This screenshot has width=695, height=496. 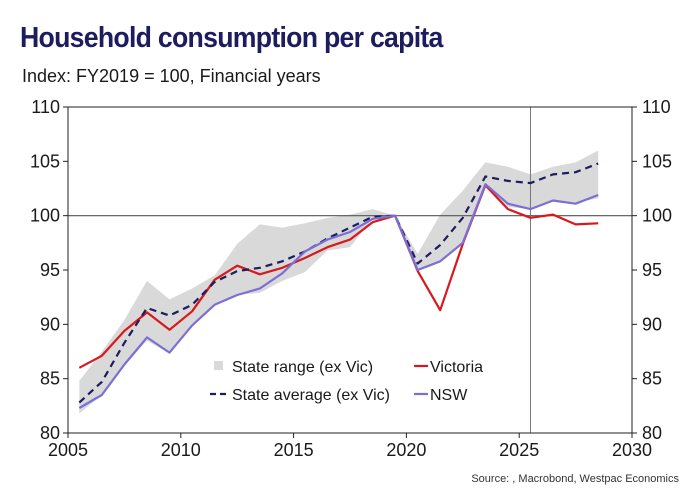 What do you see at coordinates (68, 450) in the screenshot?
I see `x-tick-label: 2005` at bounding box center [68, 450].